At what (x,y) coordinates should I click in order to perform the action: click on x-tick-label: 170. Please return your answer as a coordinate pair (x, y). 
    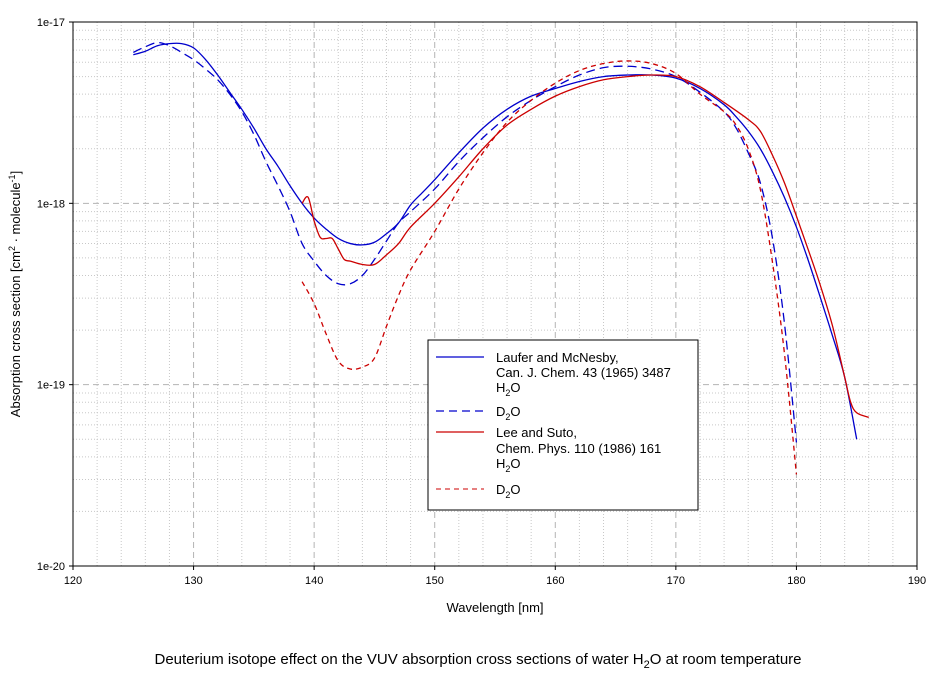
    Looking at the image, I should click on (676, 581).